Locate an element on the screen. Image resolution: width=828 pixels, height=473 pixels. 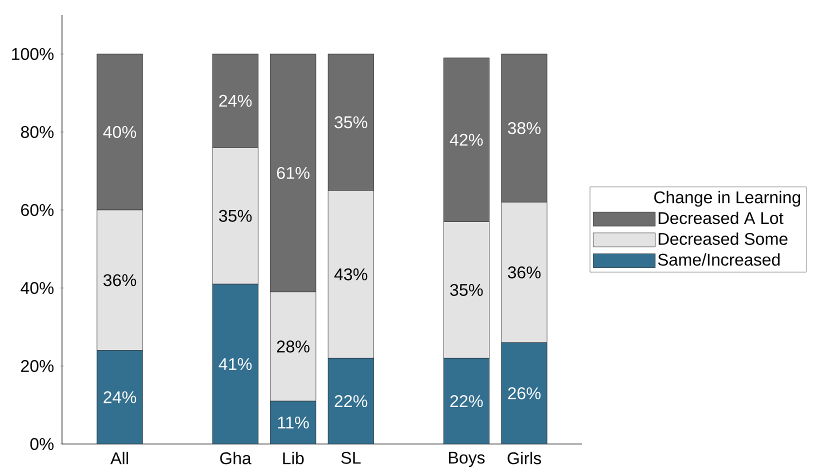
data-label: 28% is located at coordinates (293, 346).